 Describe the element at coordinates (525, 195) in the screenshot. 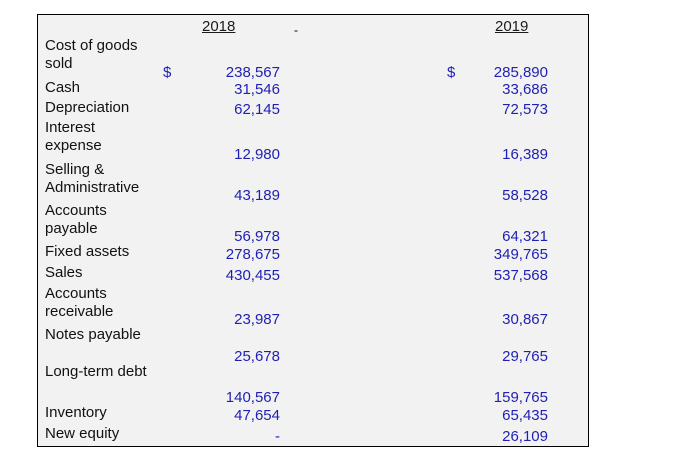

I see `value-2019: 58,528` at that location.